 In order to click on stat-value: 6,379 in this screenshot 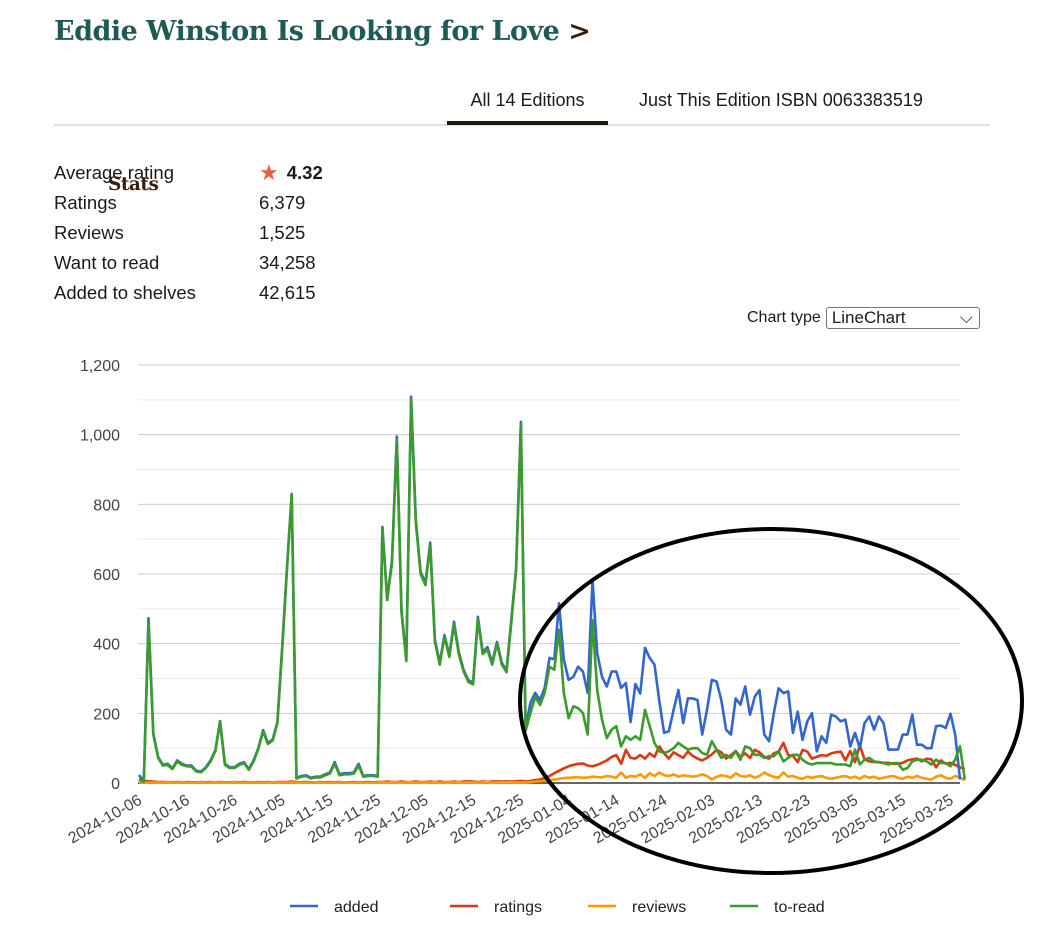, I will do `click(282, 202)`.